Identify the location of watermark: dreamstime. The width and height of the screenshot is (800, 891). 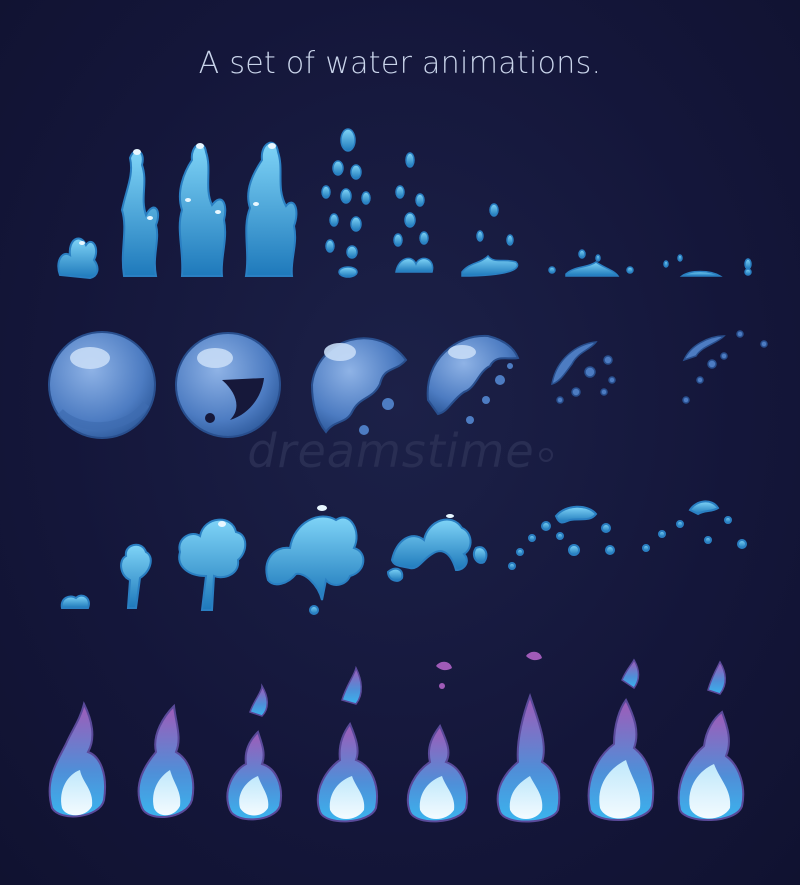
(400, 451).